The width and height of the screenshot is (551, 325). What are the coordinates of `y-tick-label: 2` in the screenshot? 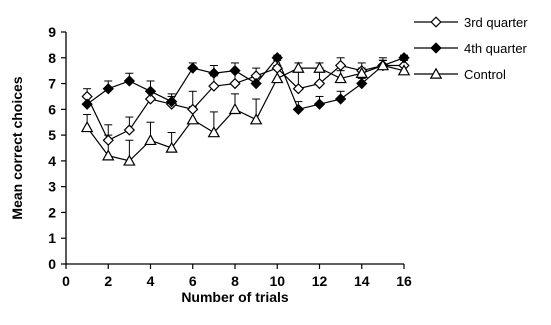 It's located at (52, 212).